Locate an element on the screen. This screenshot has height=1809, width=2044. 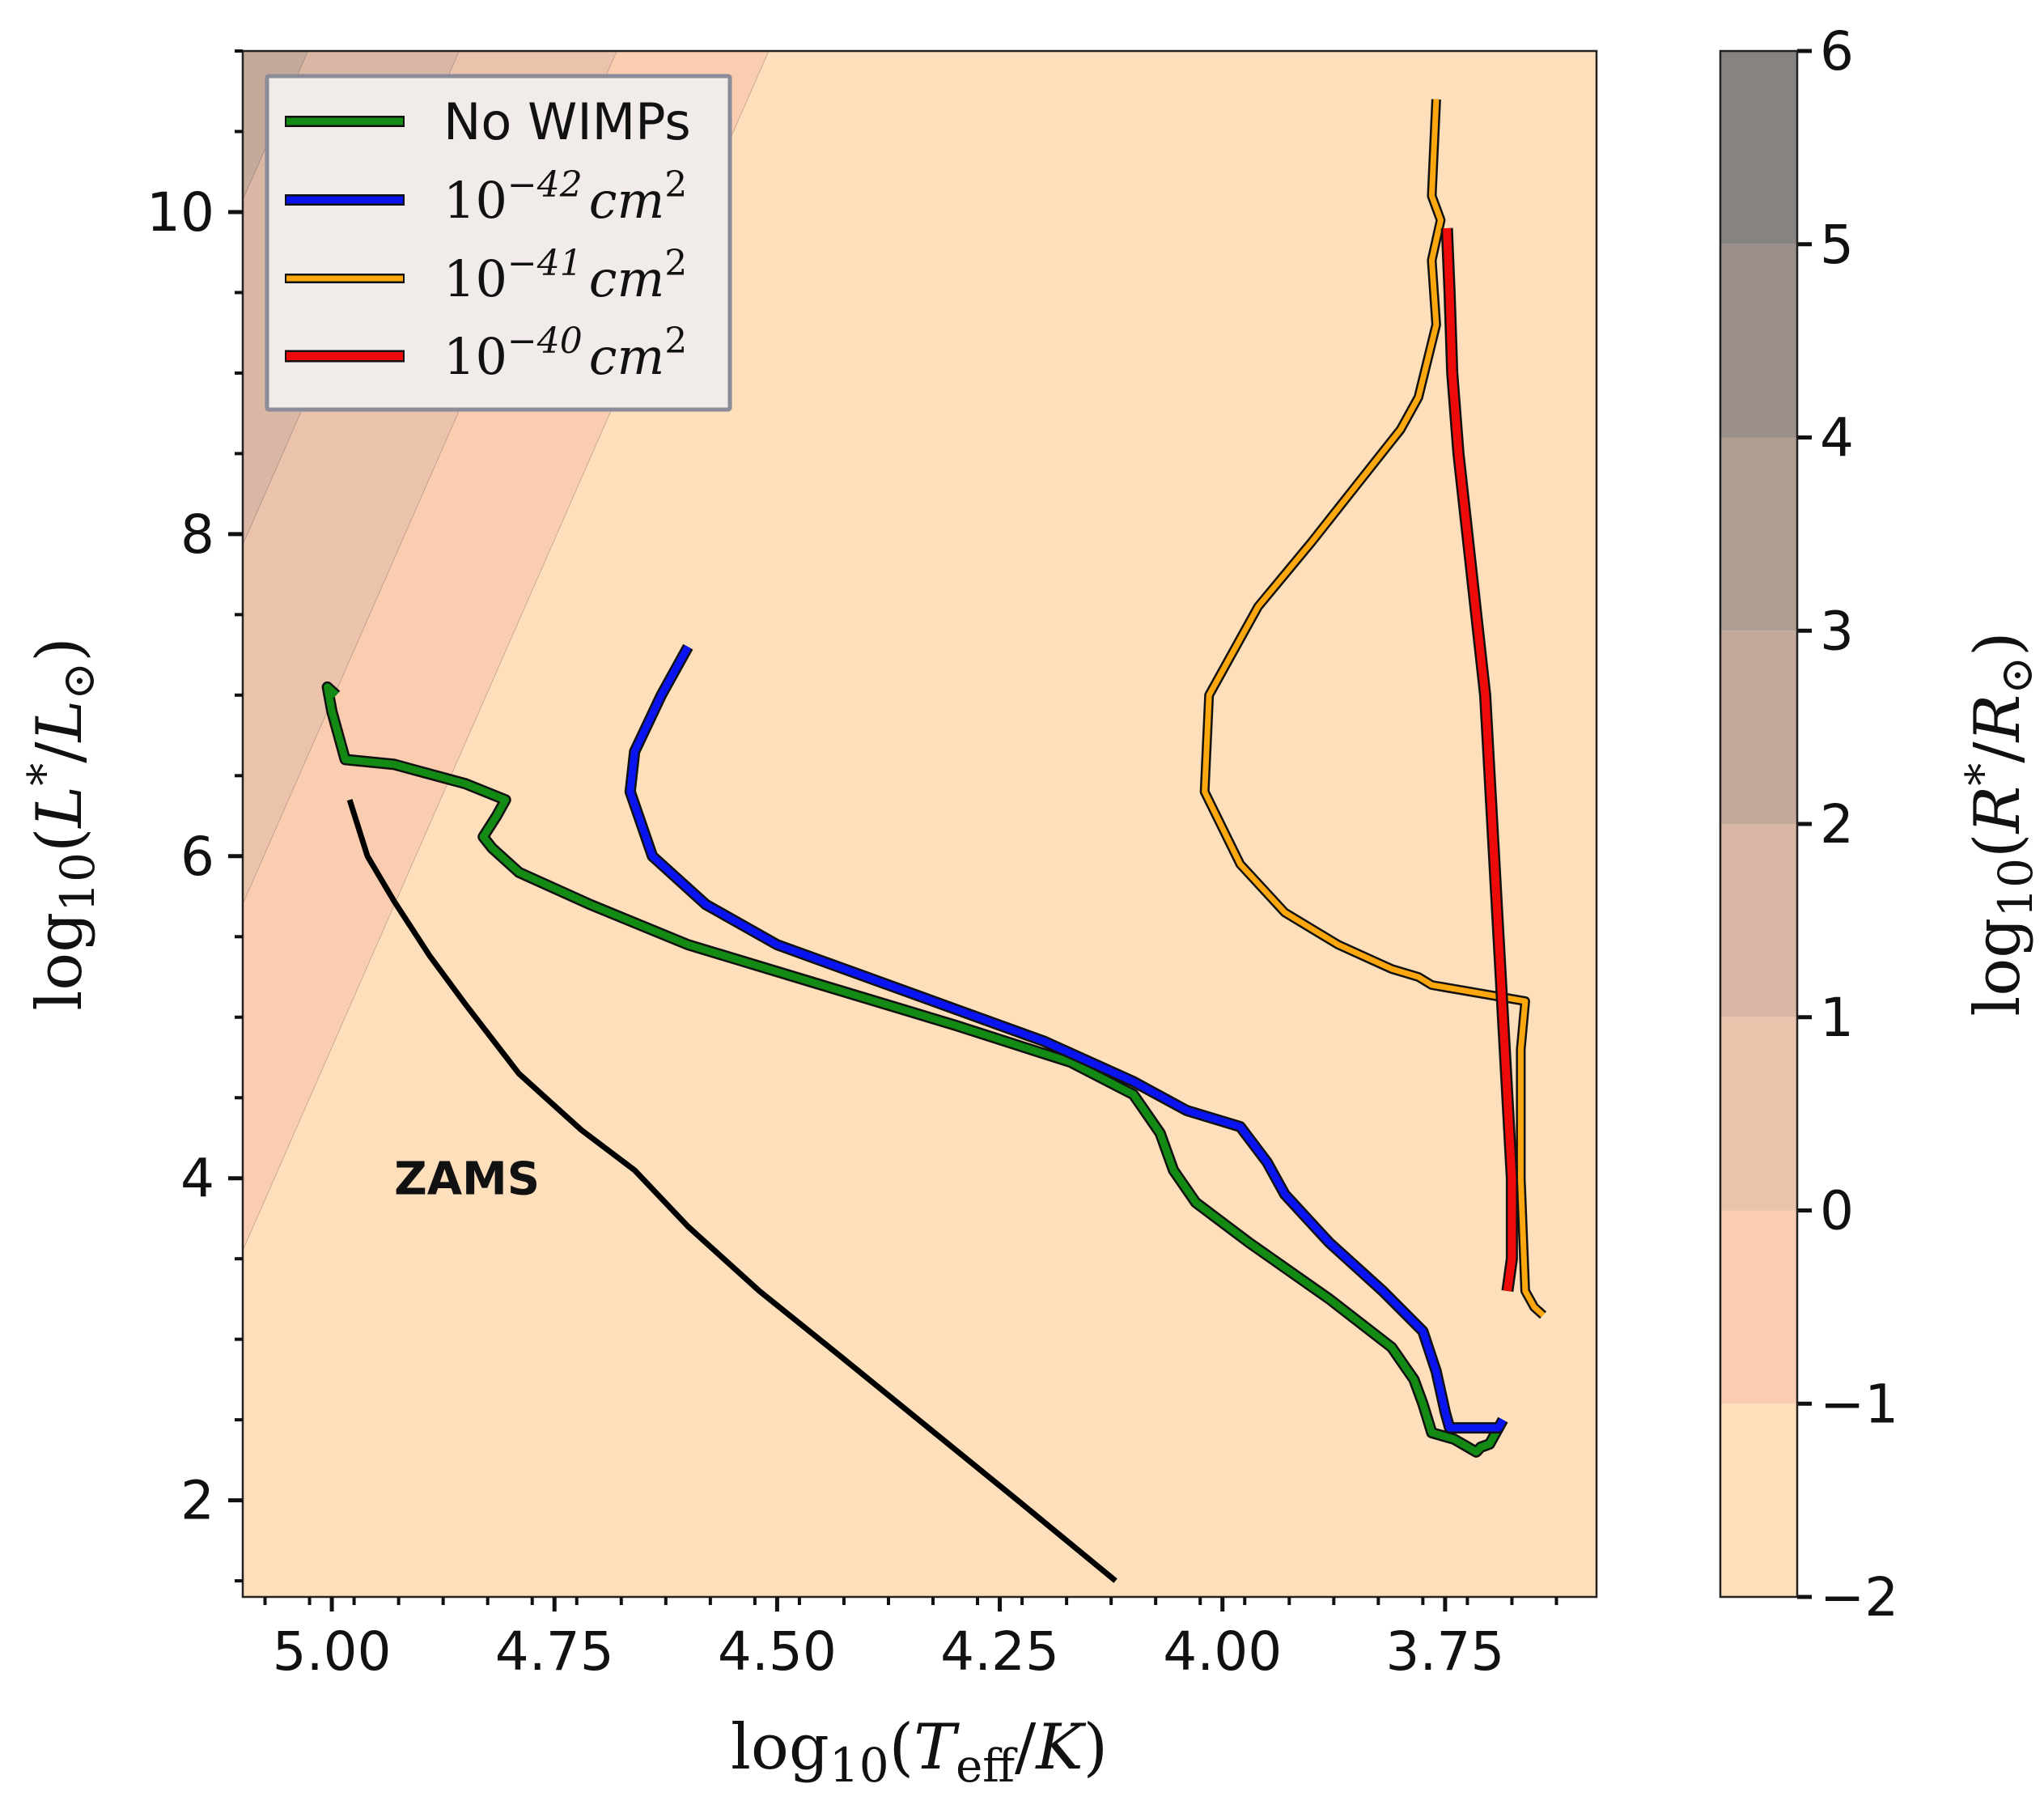
colorbar-tick-label: 3 is located at coordinates (1837, 631).